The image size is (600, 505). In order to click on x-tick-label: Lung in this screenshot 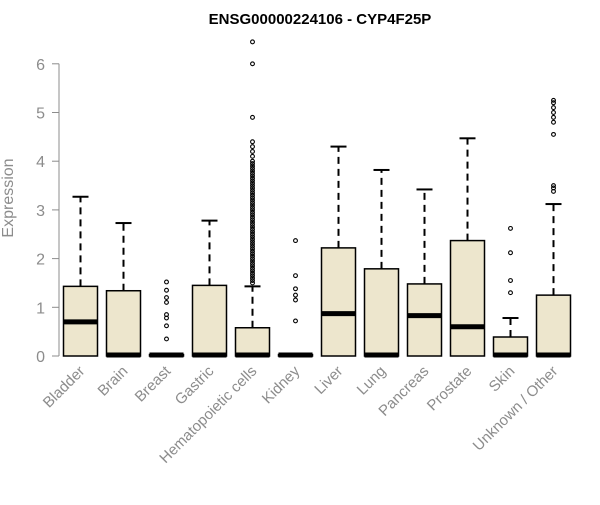, I will do `click(372, 381)`.